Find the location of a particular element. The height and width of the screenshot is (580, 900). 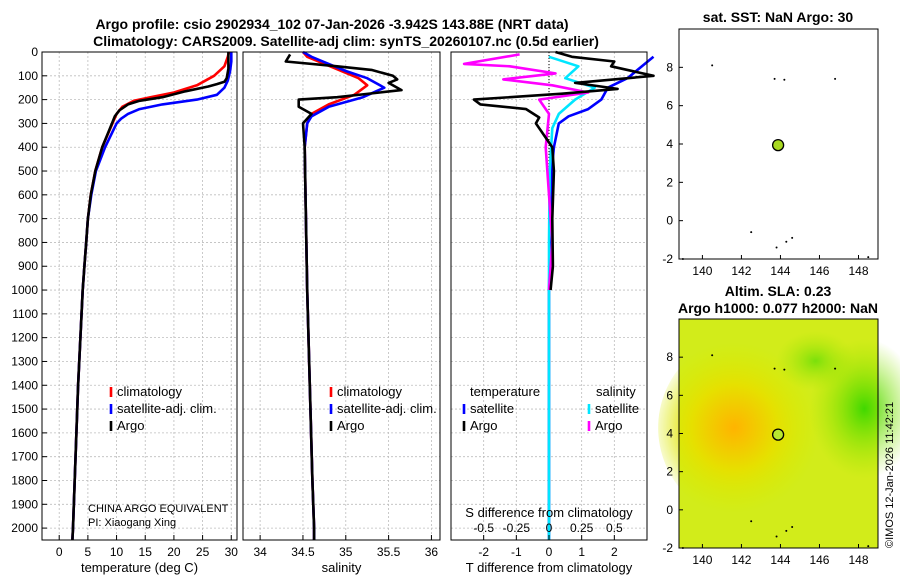

y-tick-label: 300 is located at coordinates (28, 123).